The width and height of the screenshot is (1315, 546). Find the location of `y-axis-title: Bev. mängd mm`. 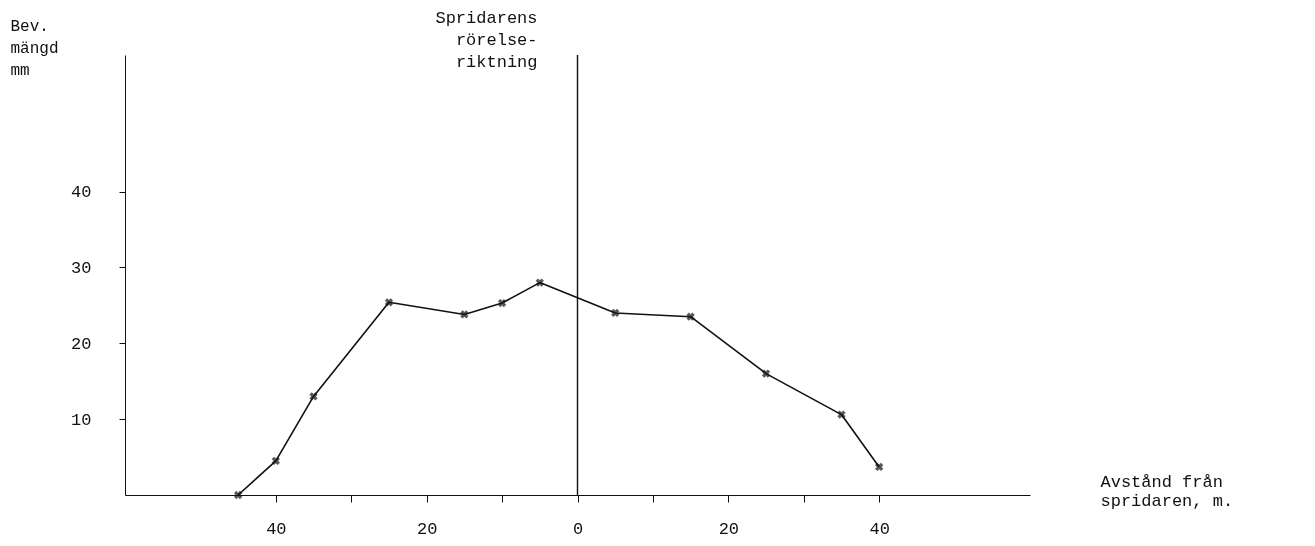

y-axis-title: Bev. mängd mm is located at coordinates (34, 48).